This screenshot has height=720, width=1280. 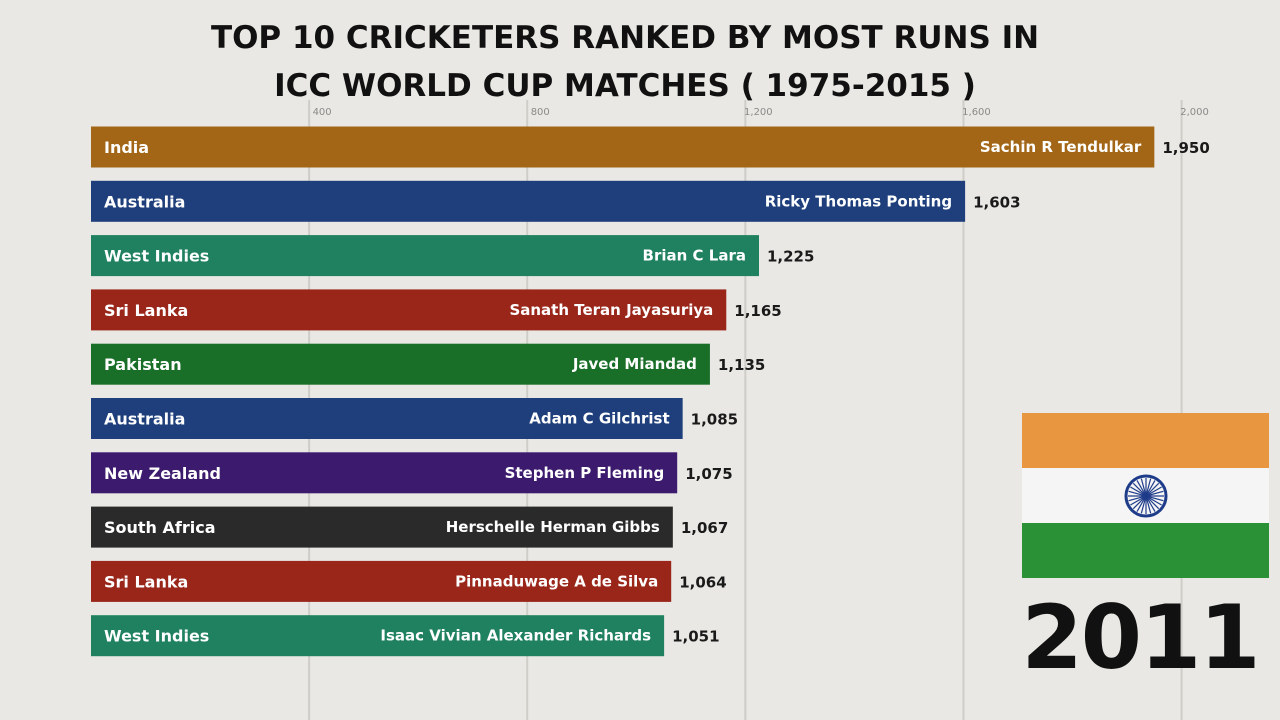 I want to click on flag-green-stripe, so click(x=1145, y=550).